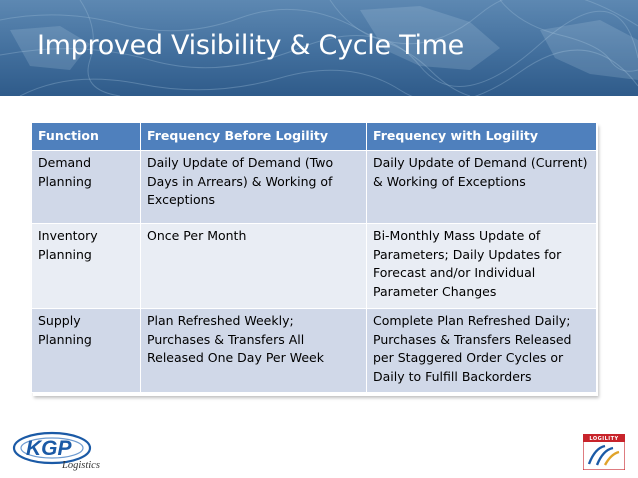  What do you see at coordinates (604, 452) in the screenshot?
I see `logility-logo: LOGILITY` at bounding box center [604, 452].